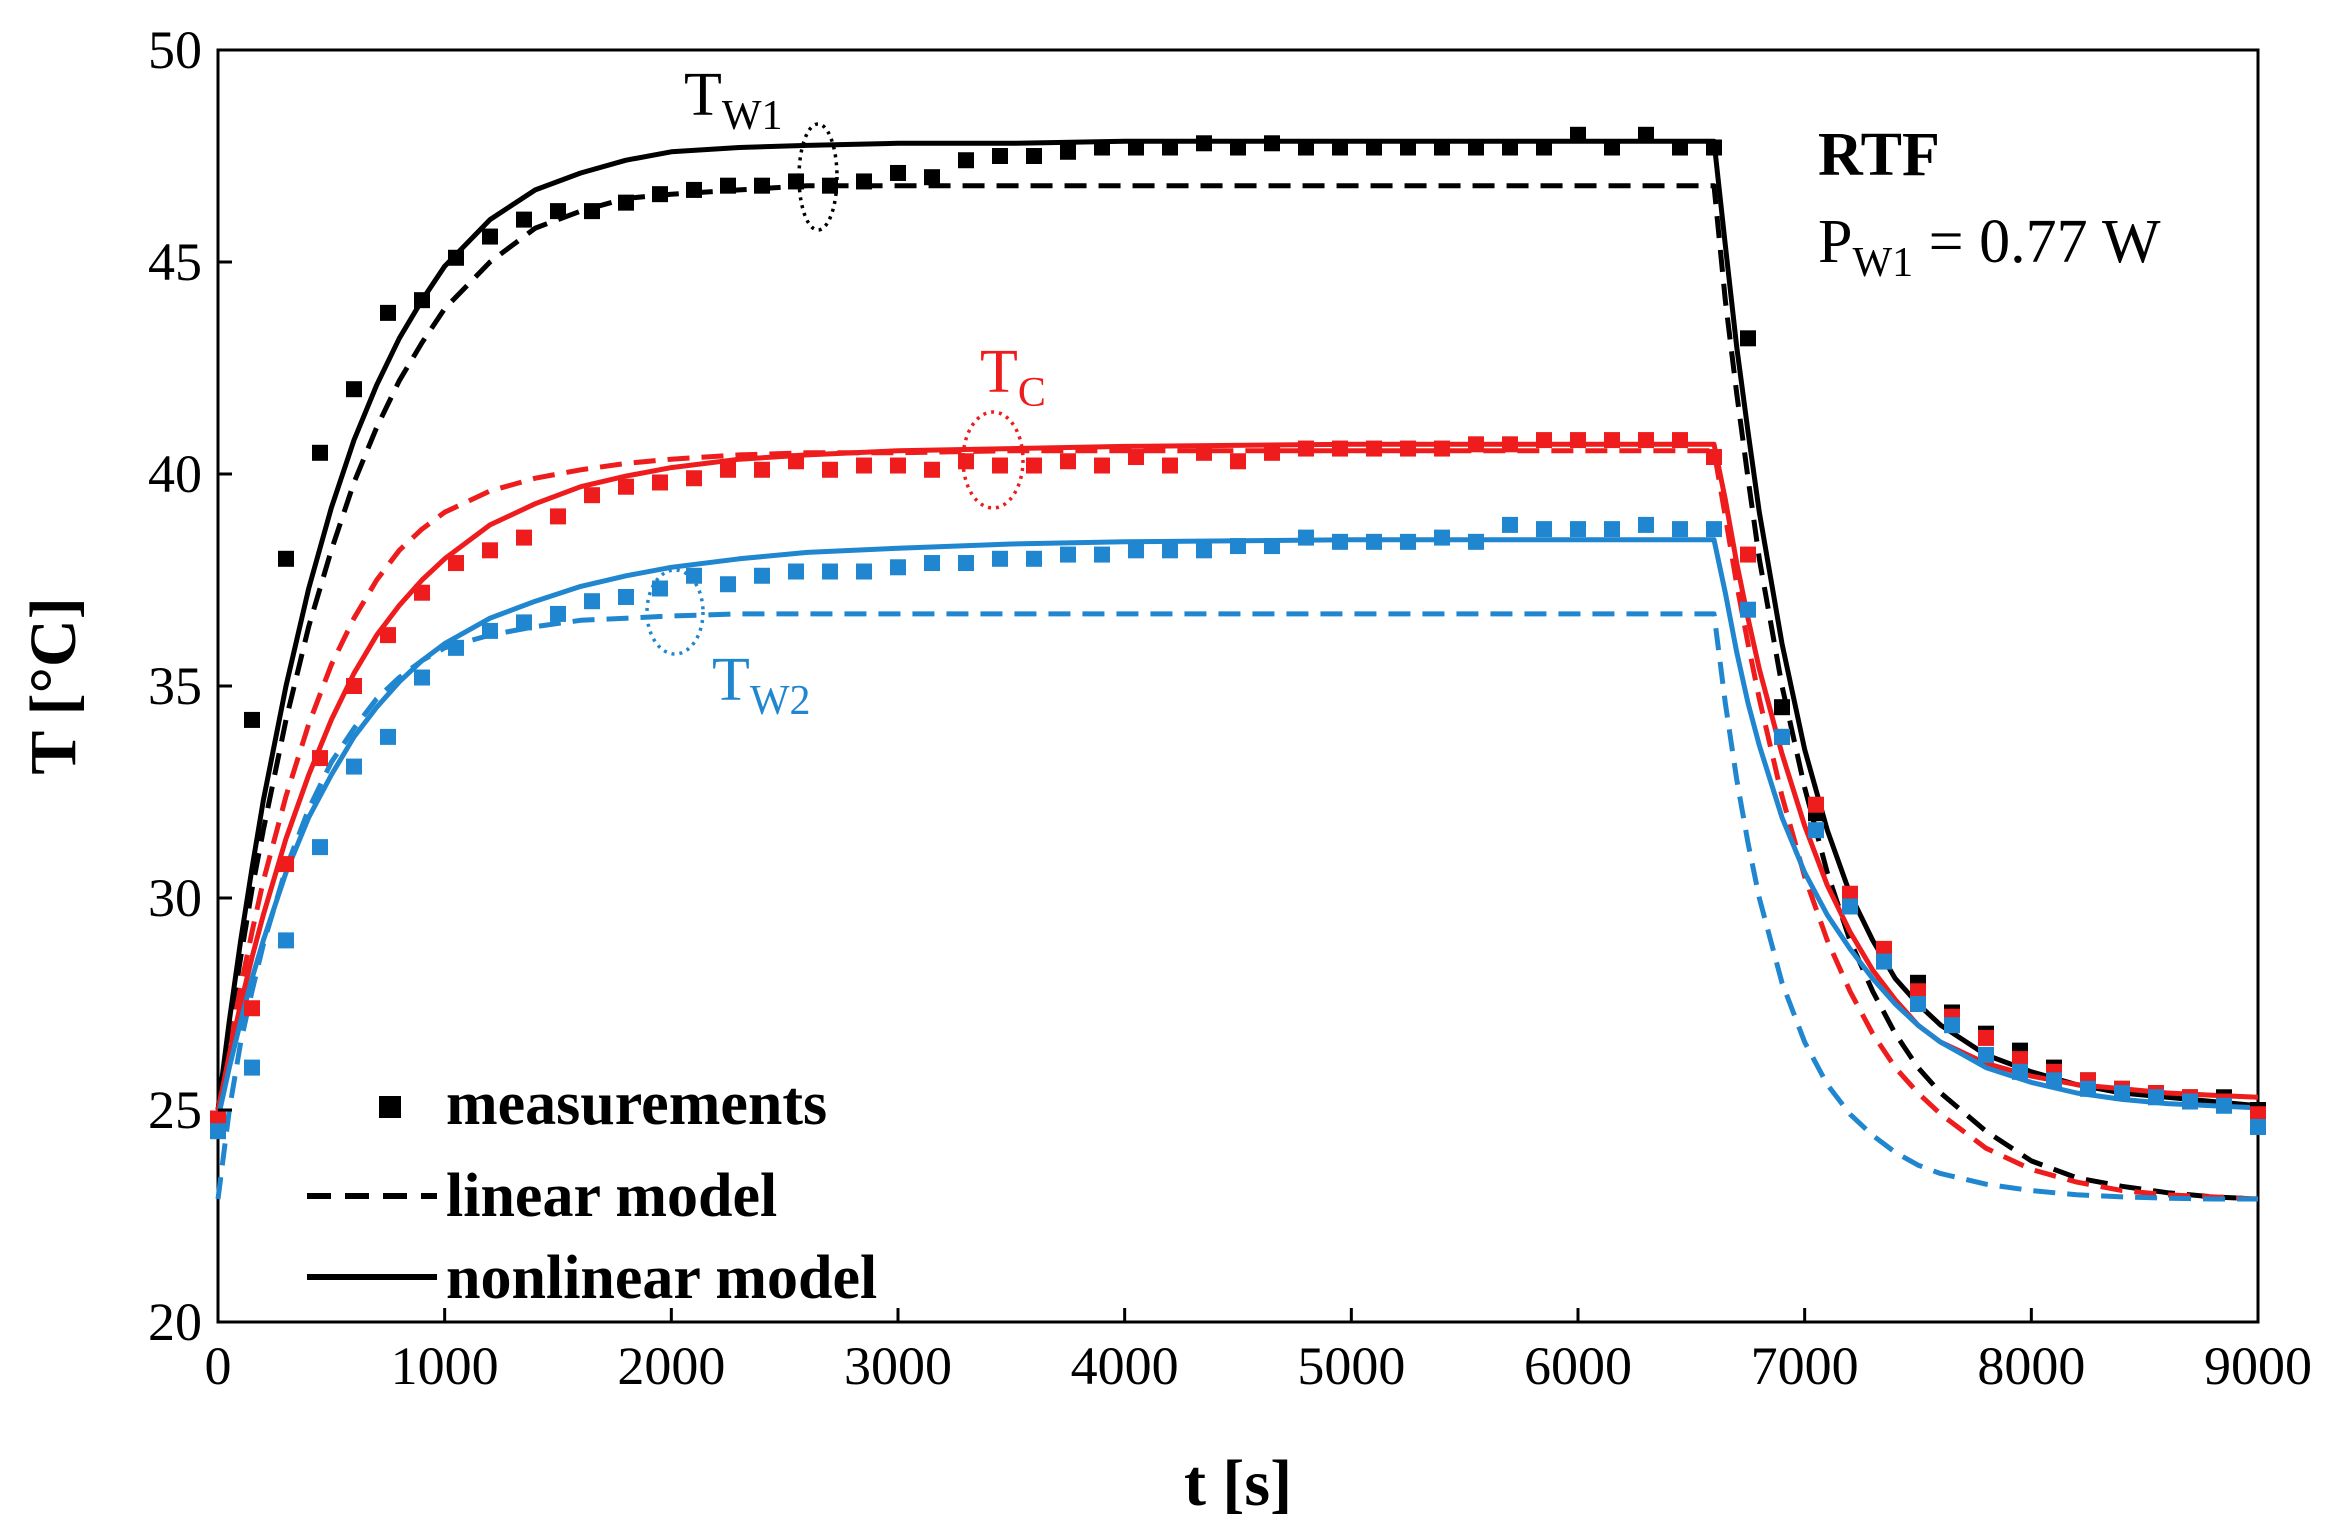  What do you see at coordinates (898, 1366) in the screenshot?
I see `x-tick-label: 3000` at bounding box center [898, 1366].